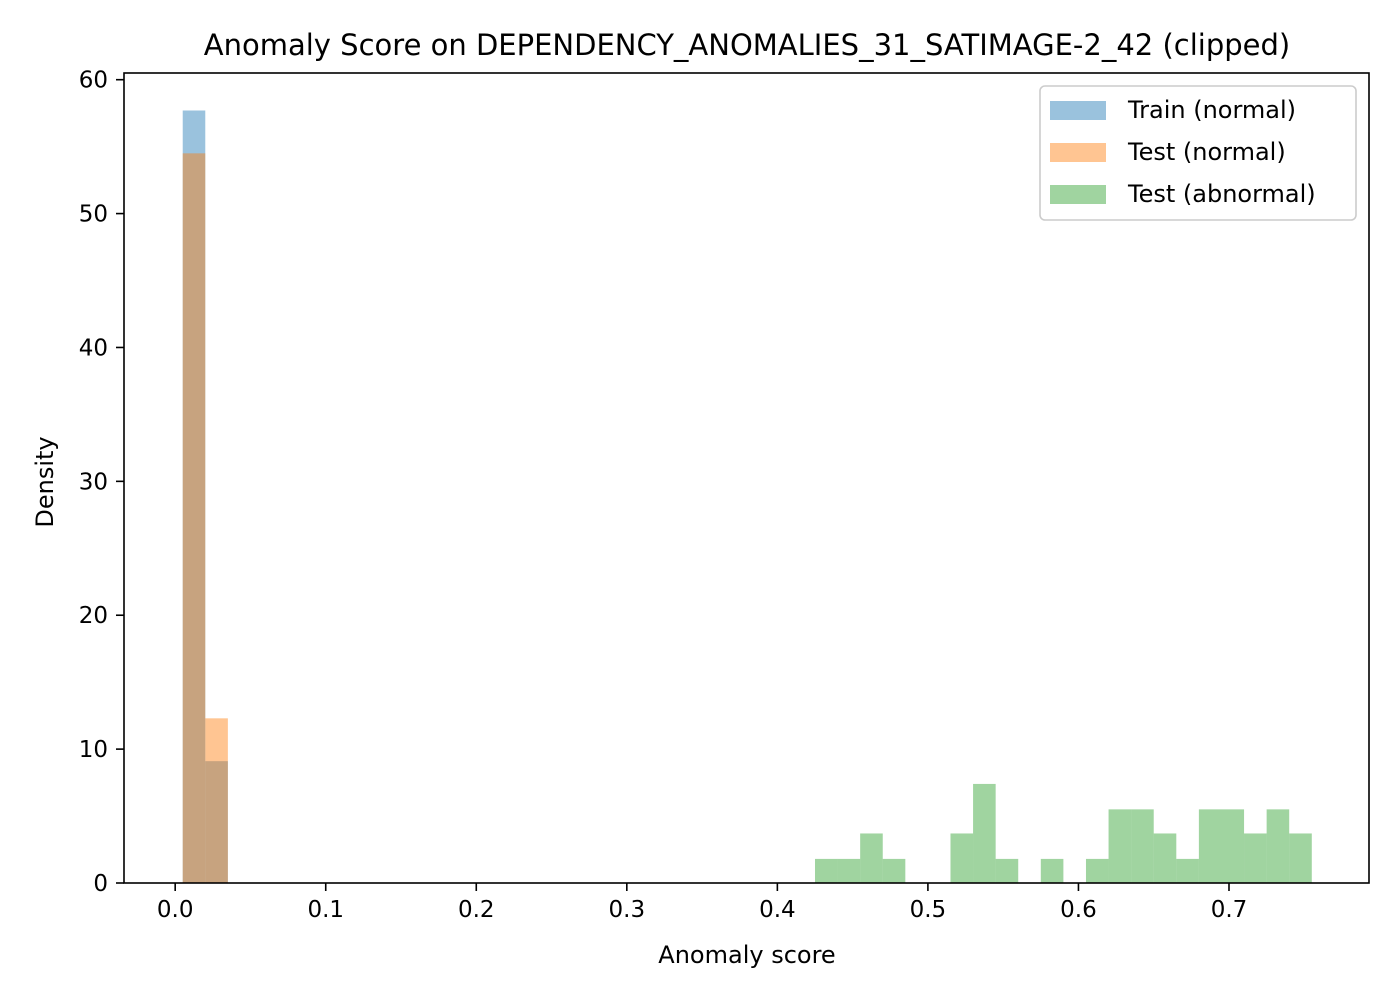  What do you see at coordinates (1229, 910) in the screenshot?
I see `x-tick-label: 0.7` at bounding box center [1229, 910].